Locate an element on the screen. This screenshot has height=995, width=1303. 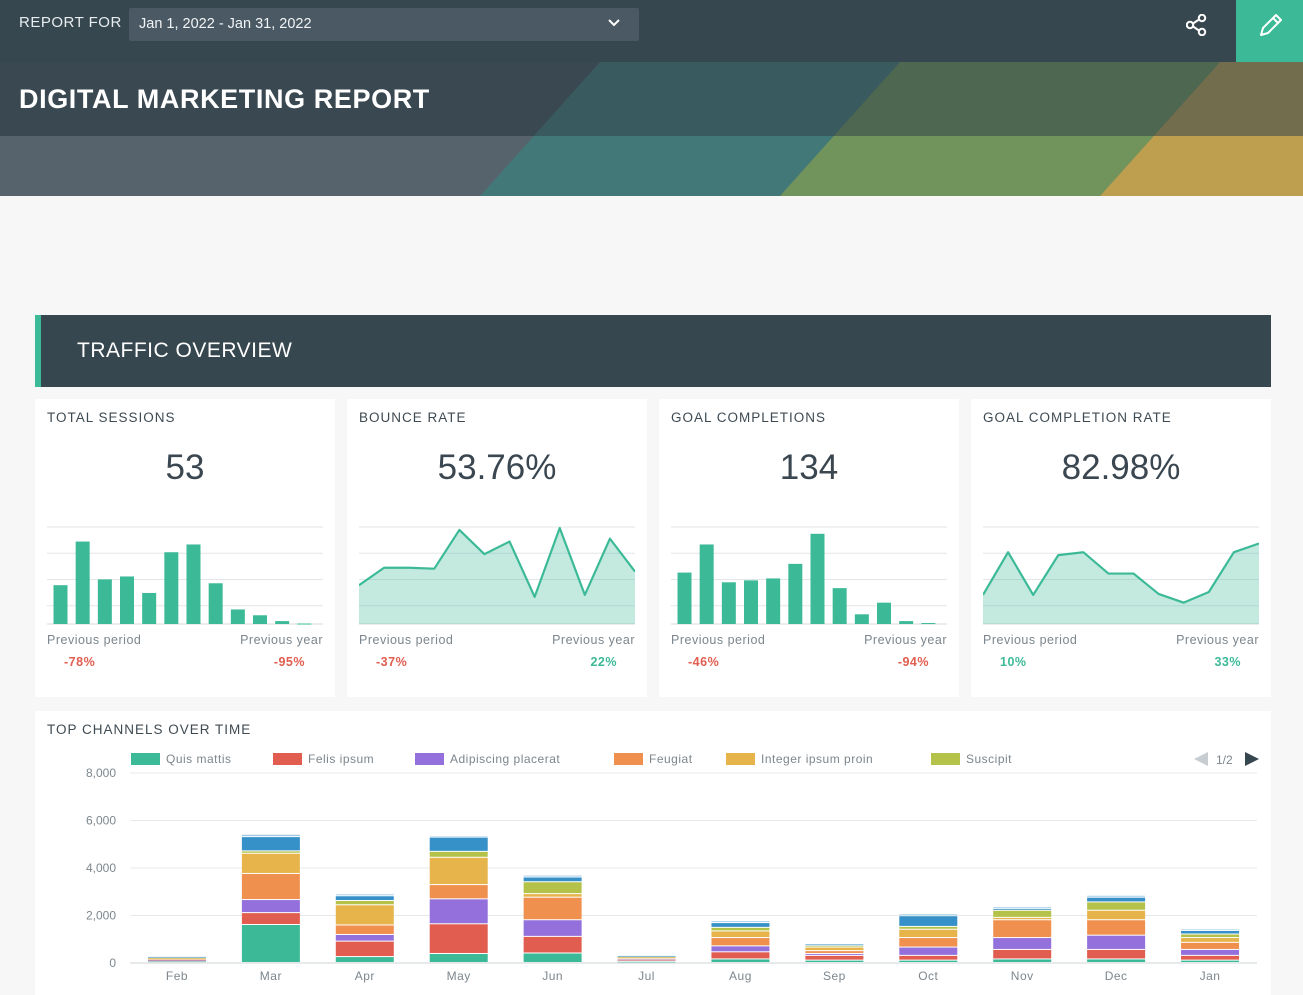
edit-button is located at coordinates (1269, 31).